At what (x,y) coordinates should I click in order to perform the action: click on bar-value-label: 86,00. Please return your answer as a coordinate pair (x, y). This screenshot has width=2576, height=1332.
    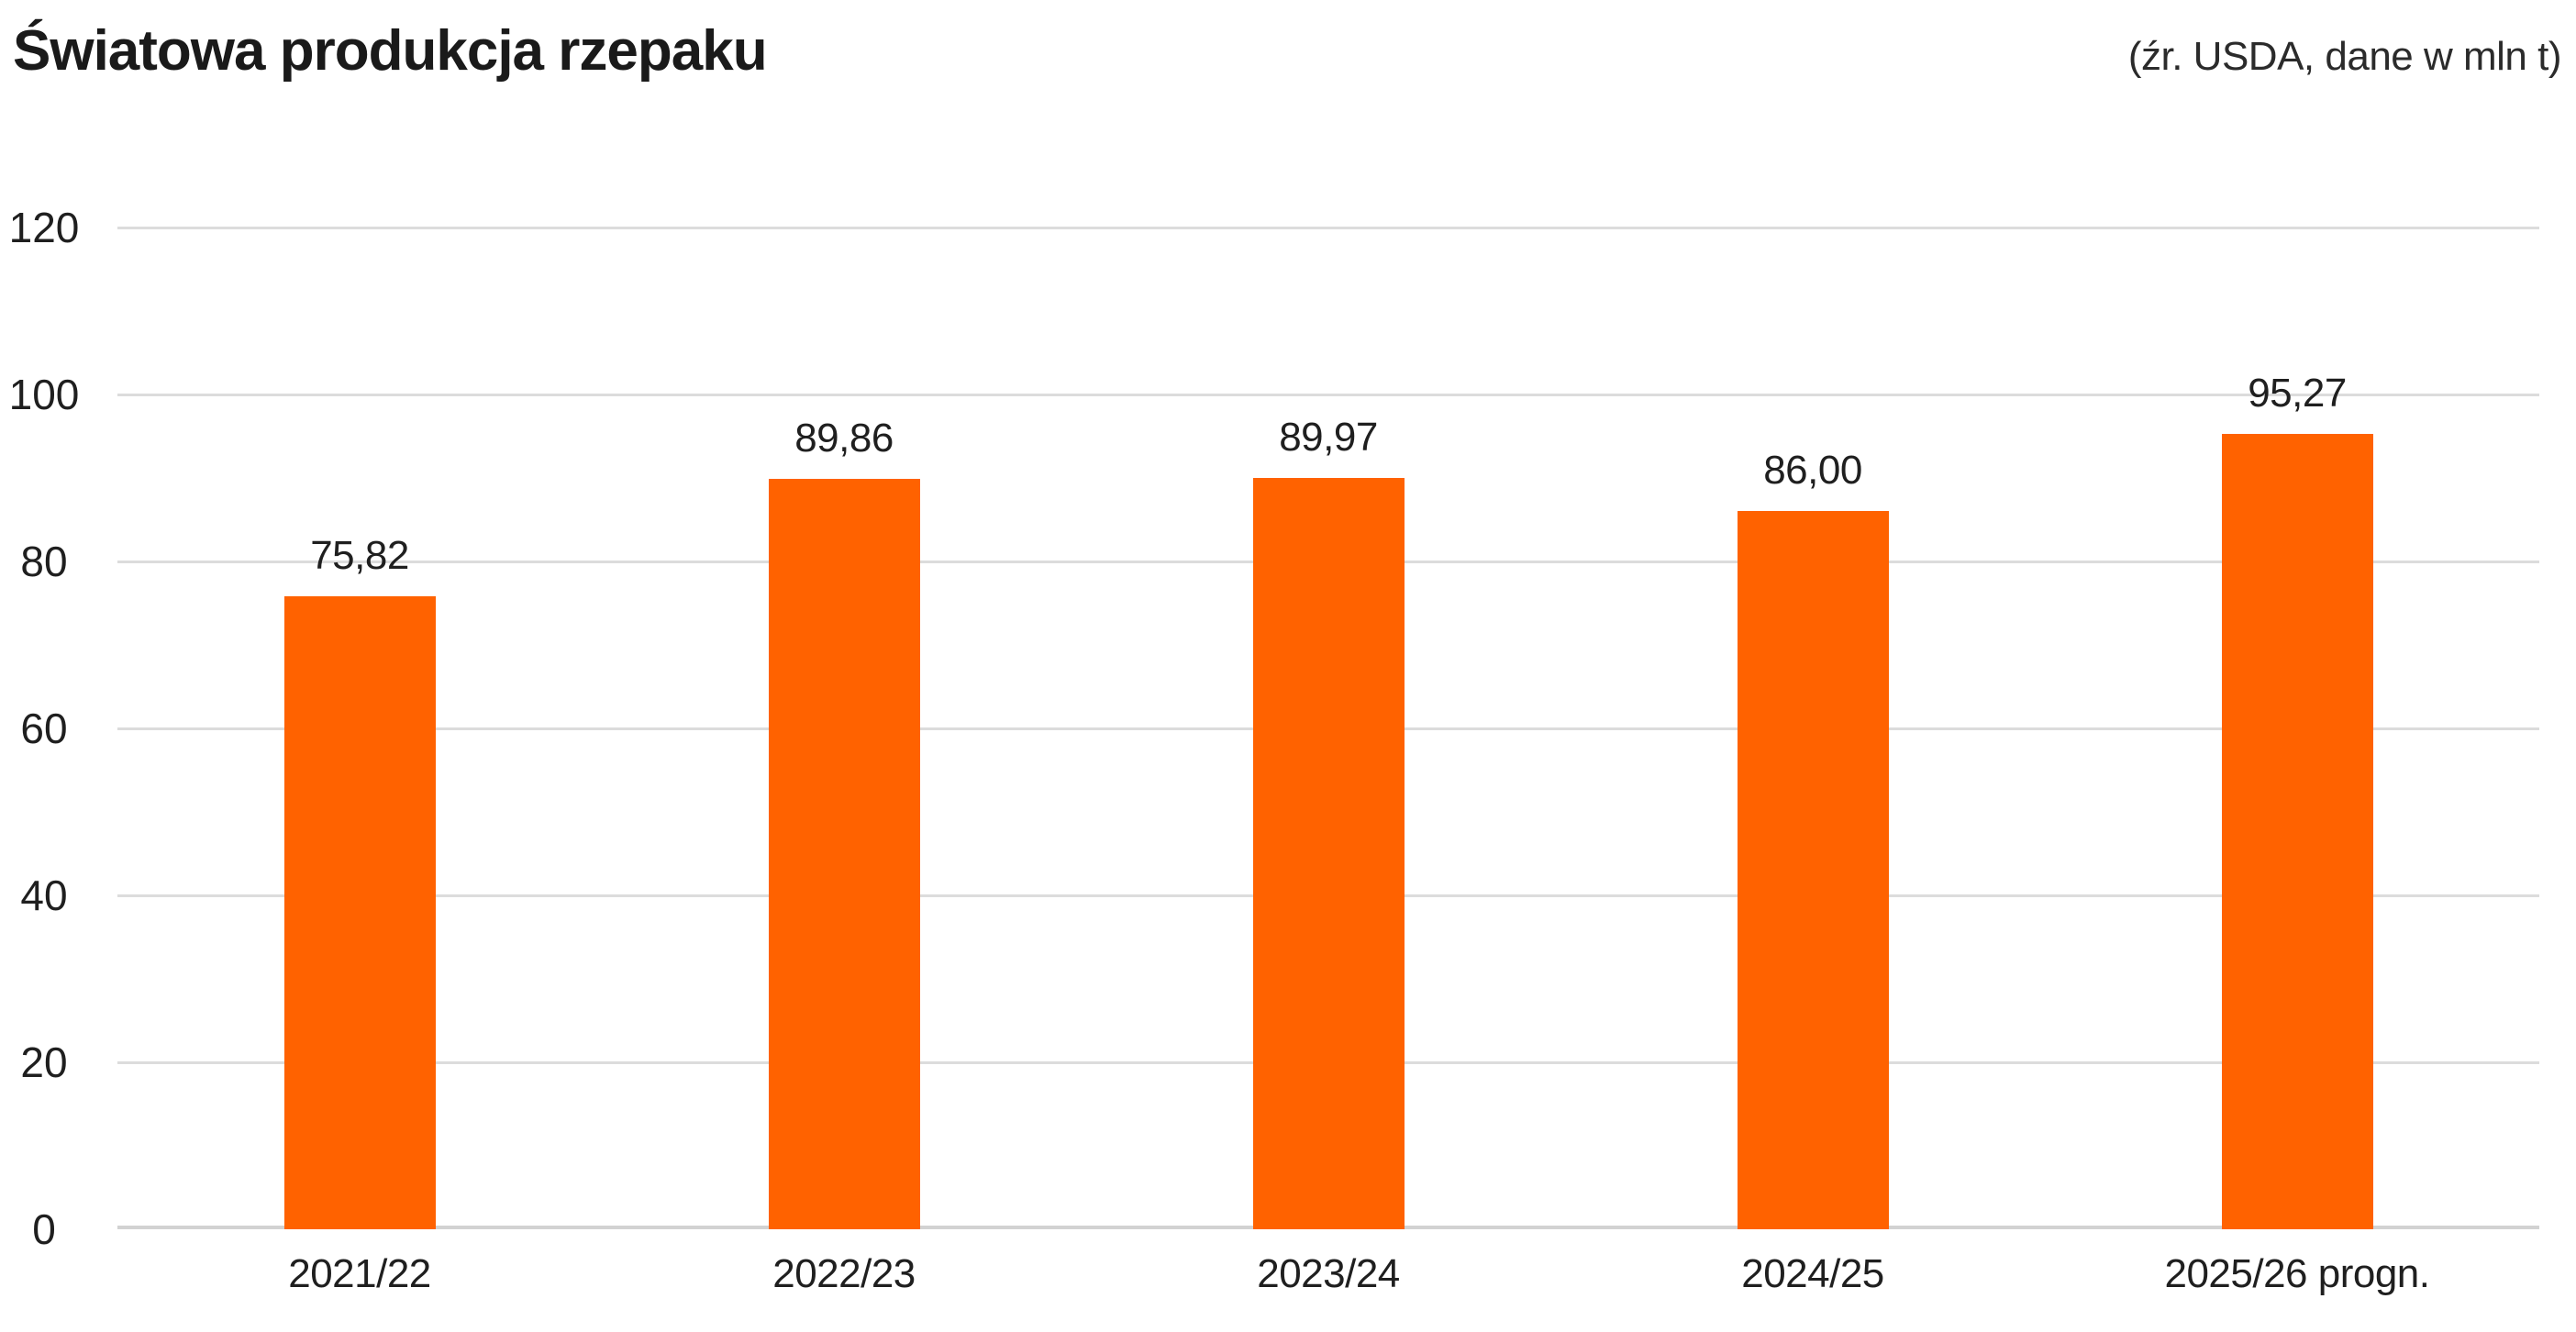
    Looking at the image, I should click on (1812, 471).